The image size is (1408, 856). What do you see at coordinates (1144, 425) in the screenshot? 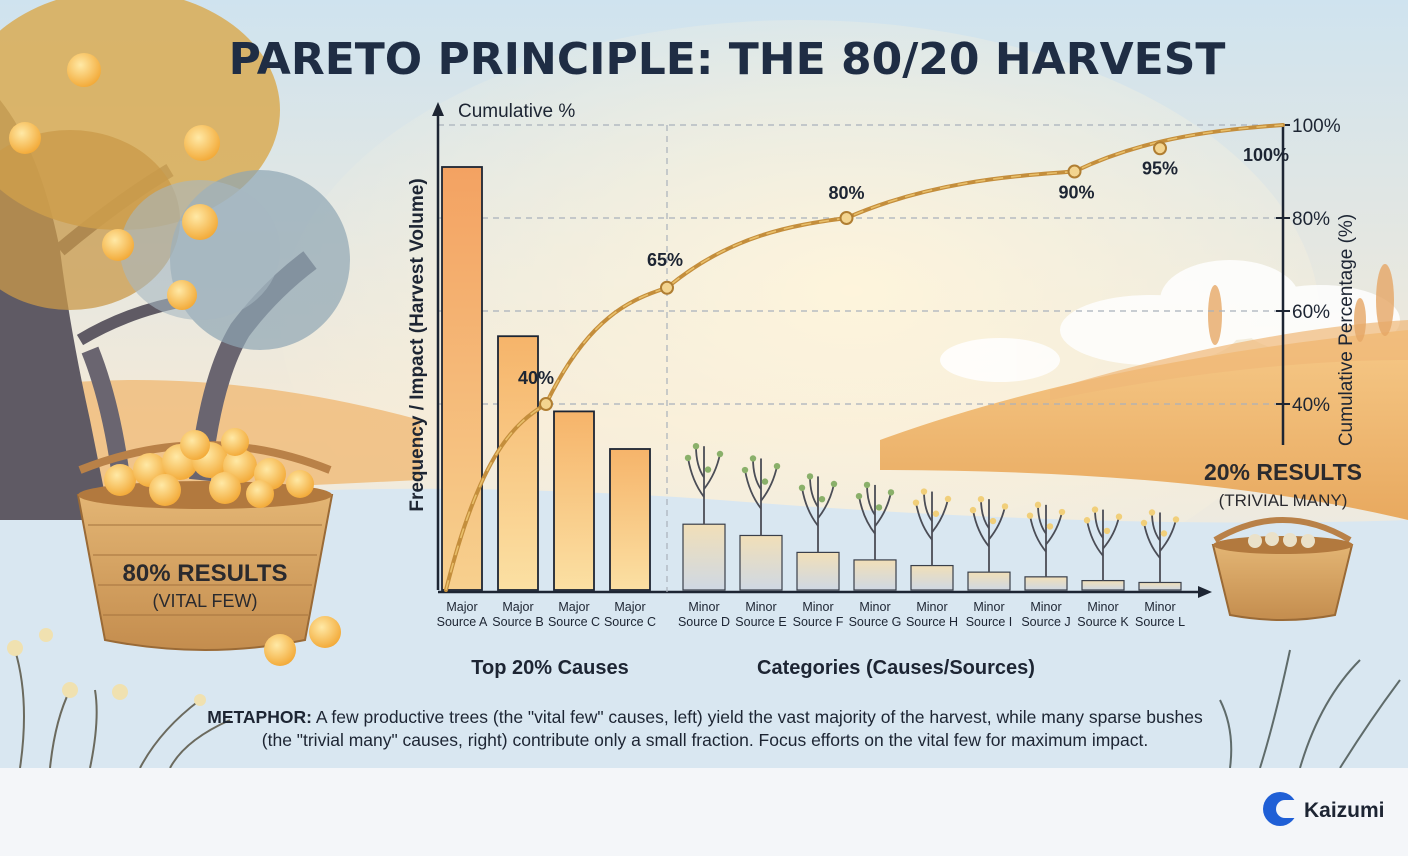
I see `right-hill` at bounding box center [1144, 425].